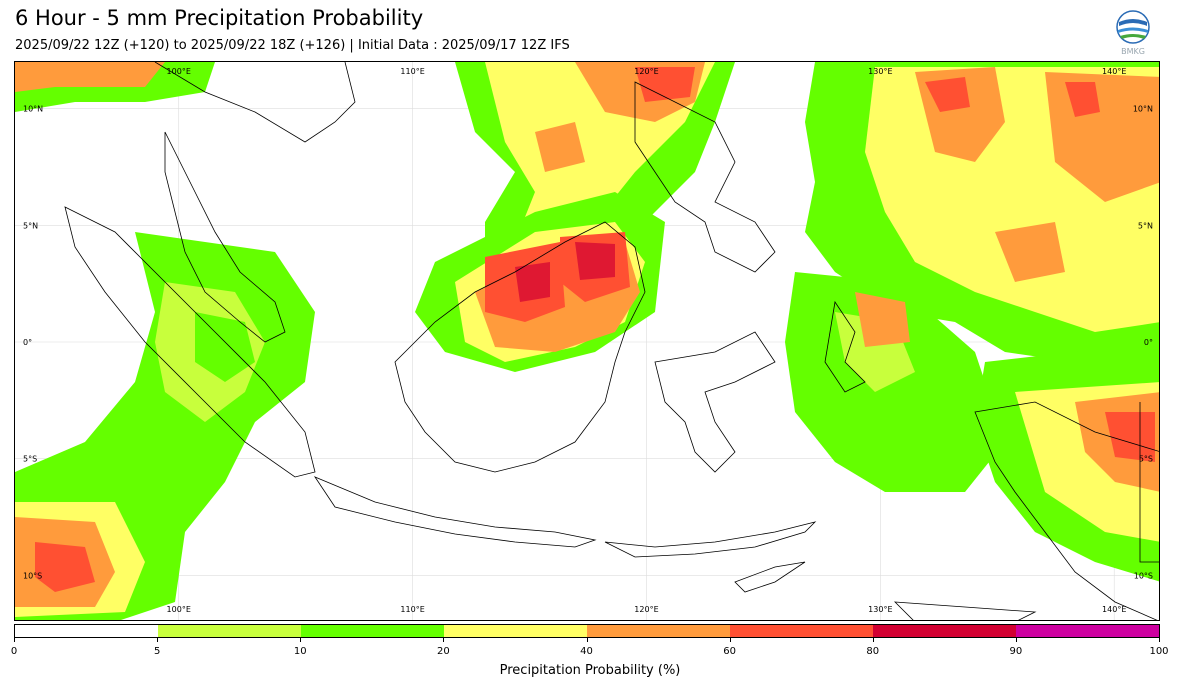  Describe the element at coordinates (646, 609) in the screenshot. I see `lon-label-bottom: 120°E` at that location.